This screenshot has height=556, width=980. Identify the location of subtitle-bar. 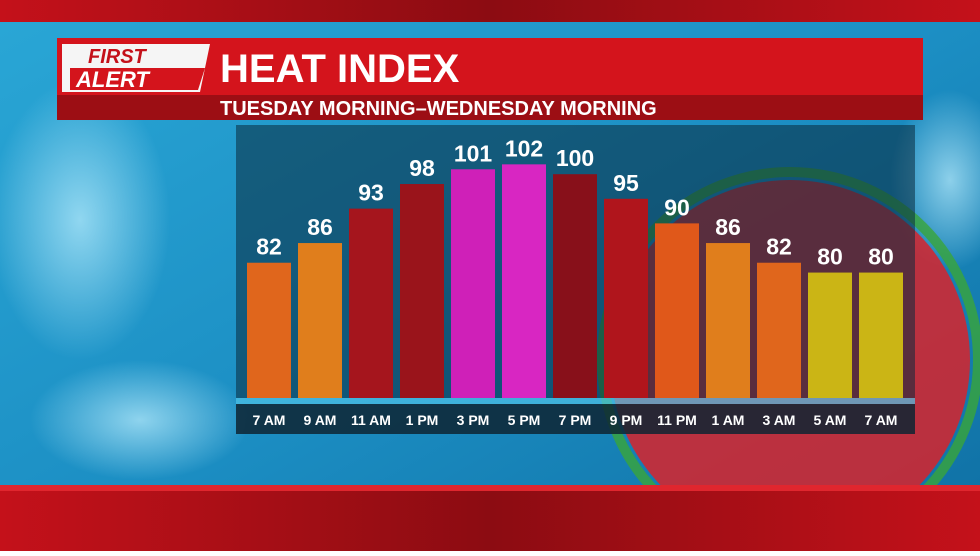
(490, 107).